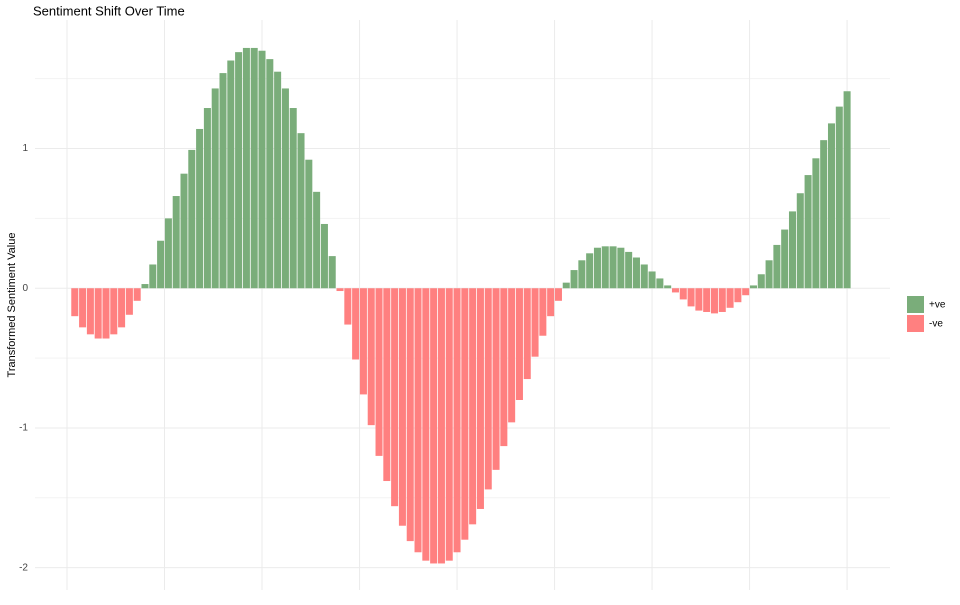 Image resolution: width=960 pixels, height=605 pixels. What do you see at coordinates (25, 288) in the screenshot?
I see `y-tick-label: 0` at bounding box center [25, 288].